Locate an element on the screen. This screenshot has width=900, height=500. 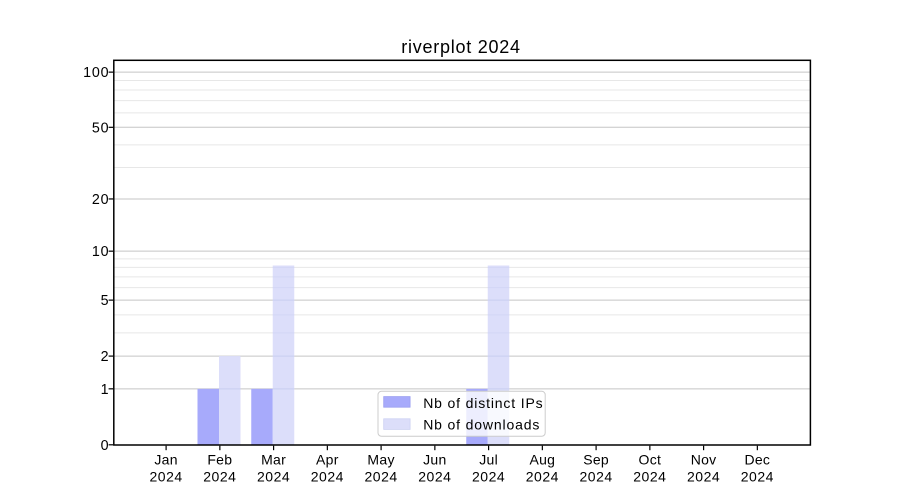
svg-text: 100 is located at coordinates (96, 73).